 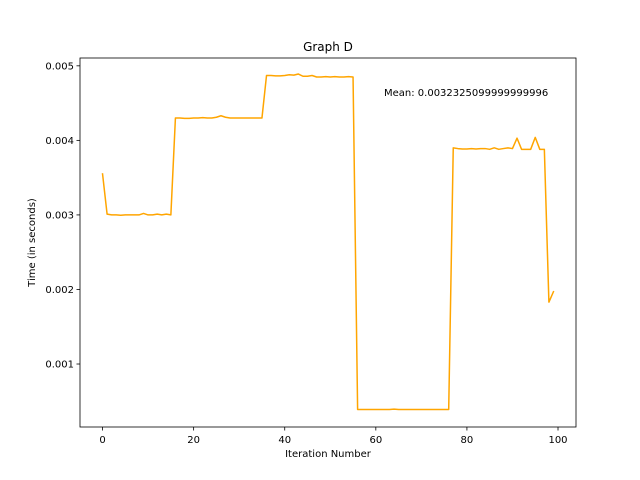 I want to click on y-tick-label: 0.003, so click(x=59, y=215).